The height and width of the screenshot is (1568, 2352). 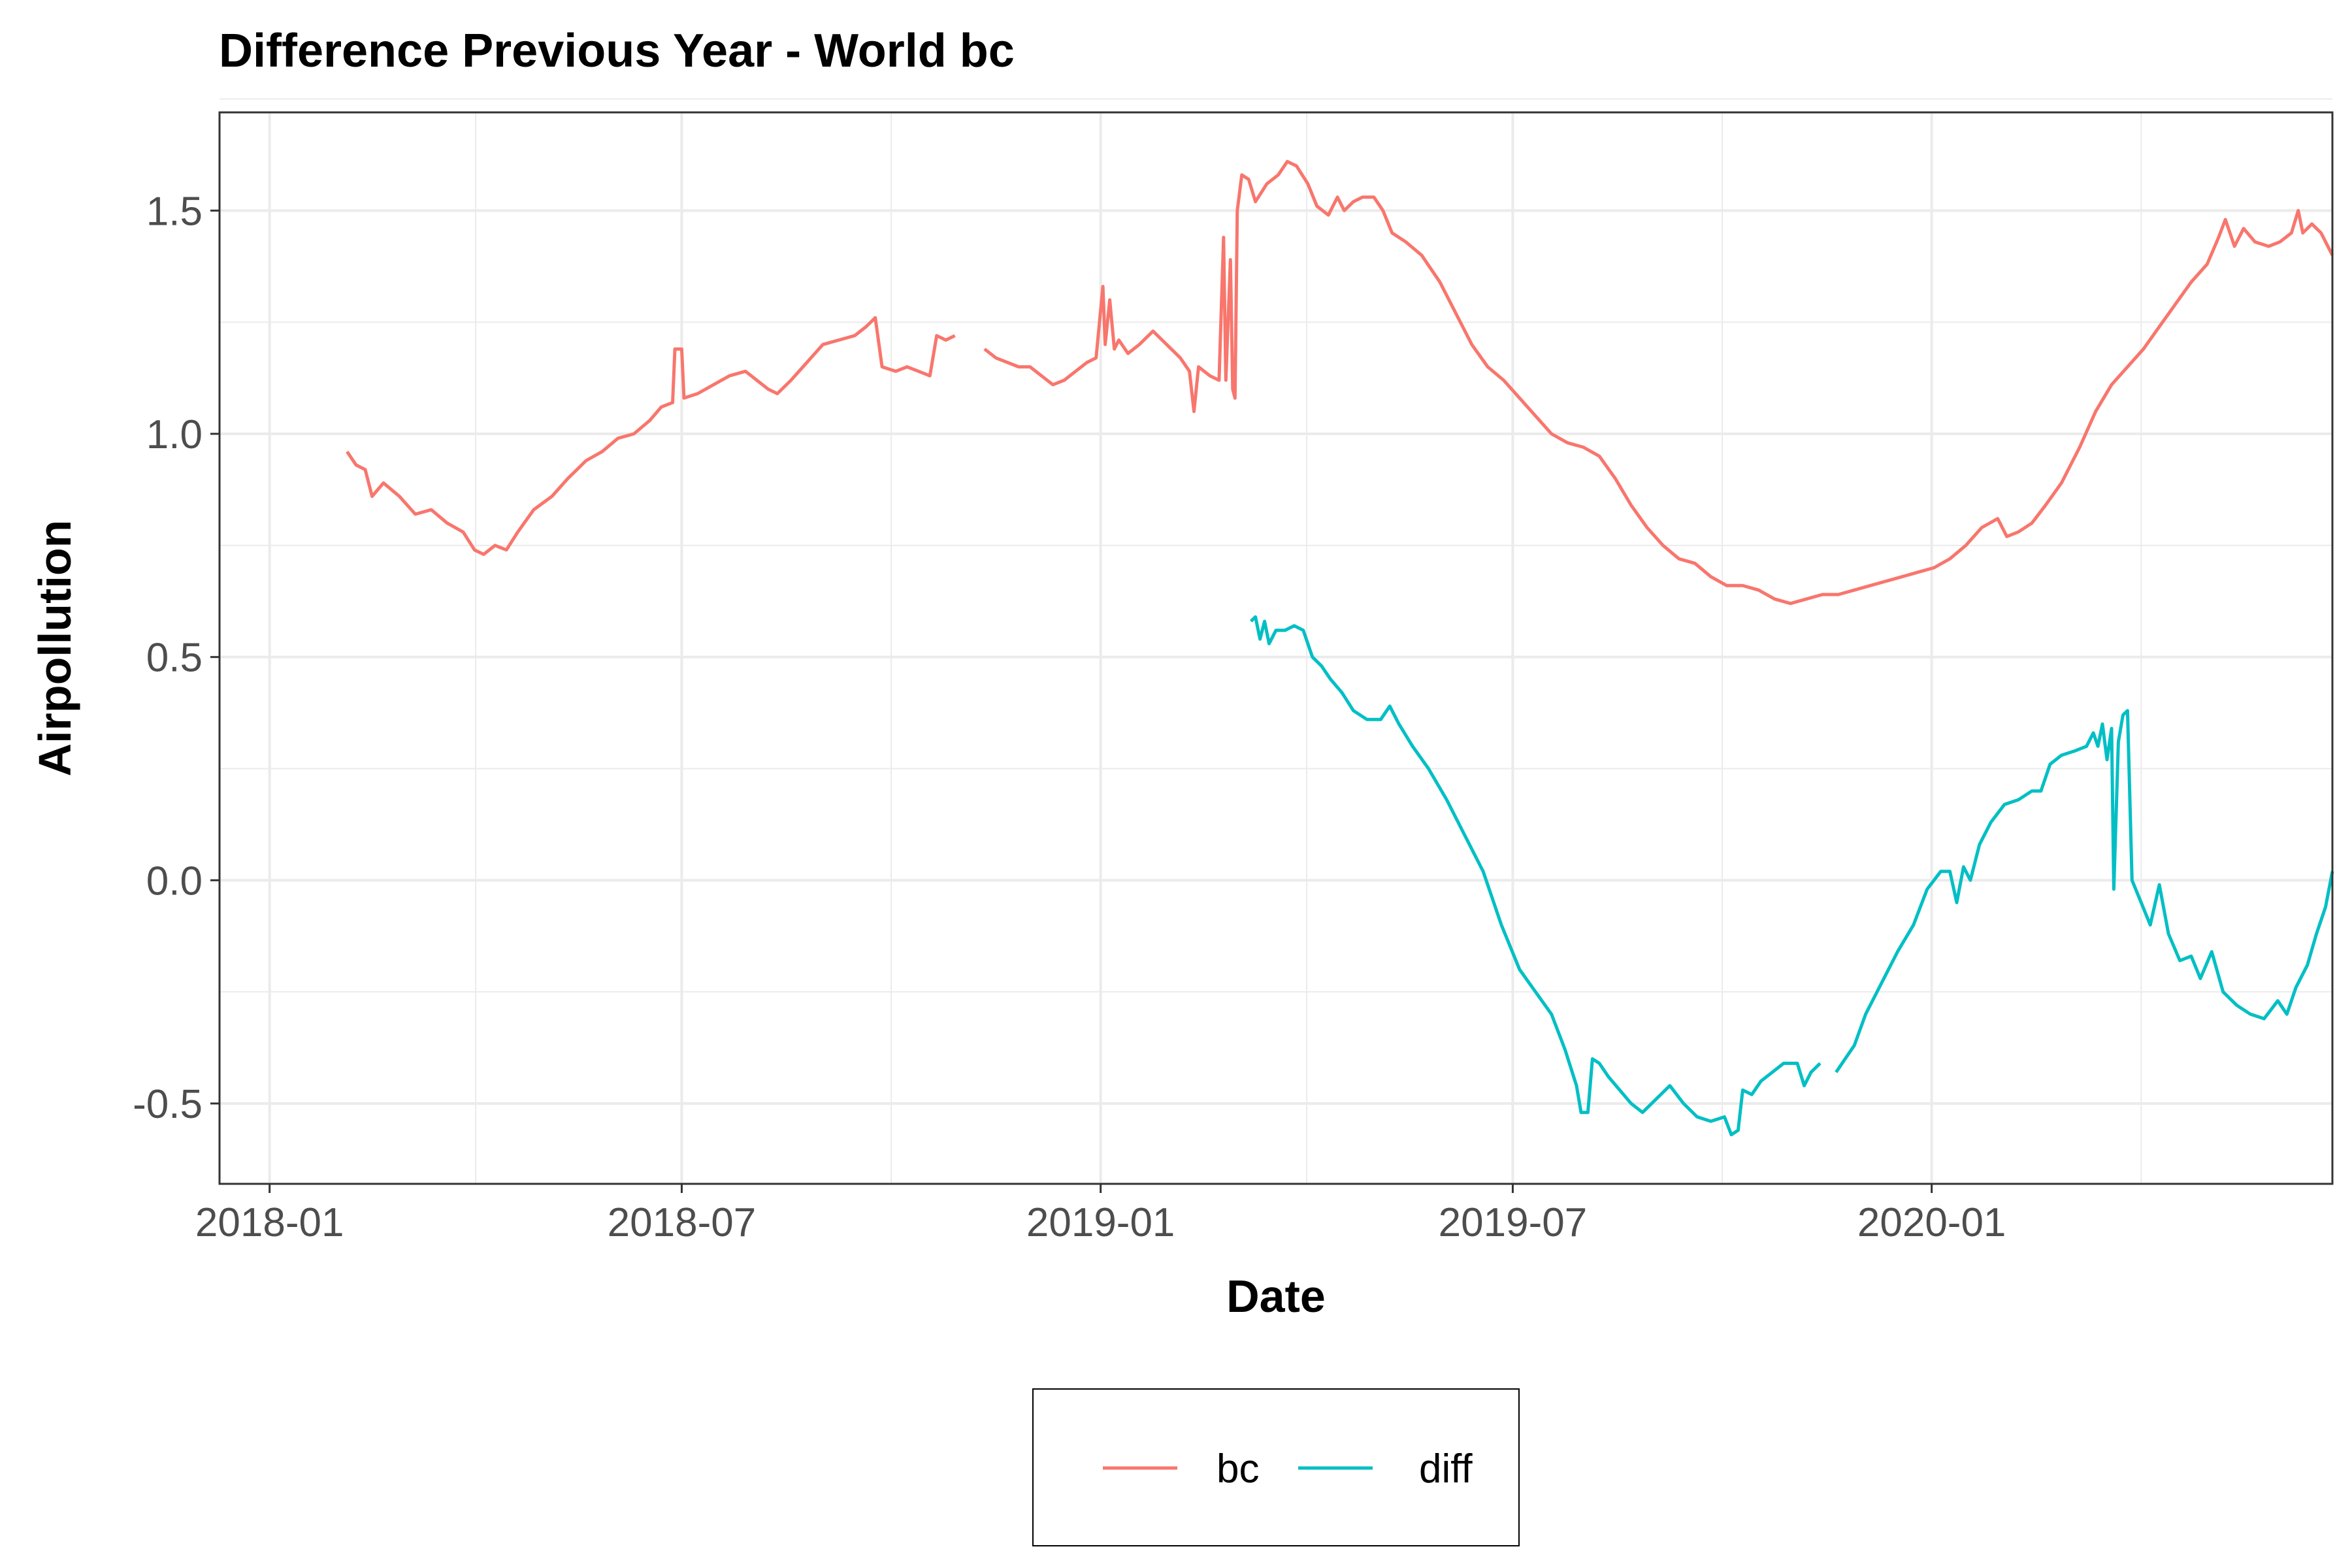 I want to click on legend-label-bc: bc, so click(x=1238, y=1469).